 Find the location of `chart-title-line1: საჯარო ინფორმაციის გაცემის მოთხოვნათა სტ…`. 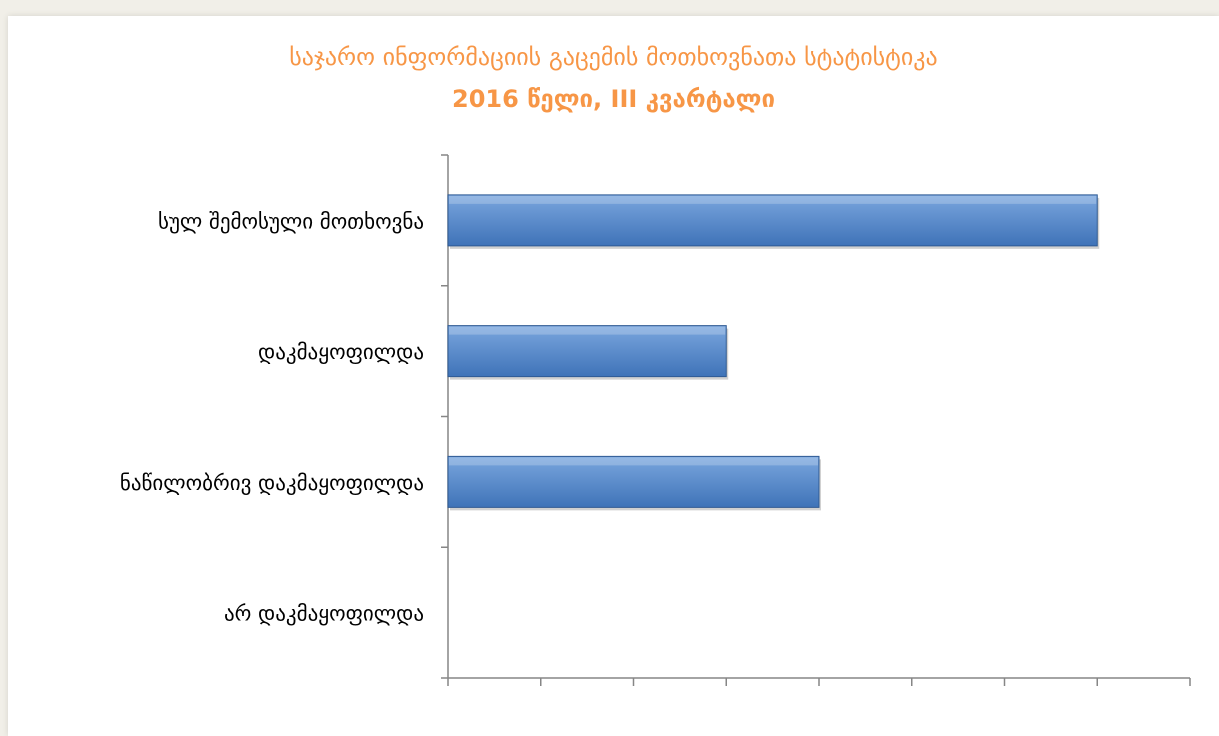

chart-title-line1: საჯარო ინფორმაციის გაცემის მოთხოვნათა სტ… is located at coordinates (613, 57).